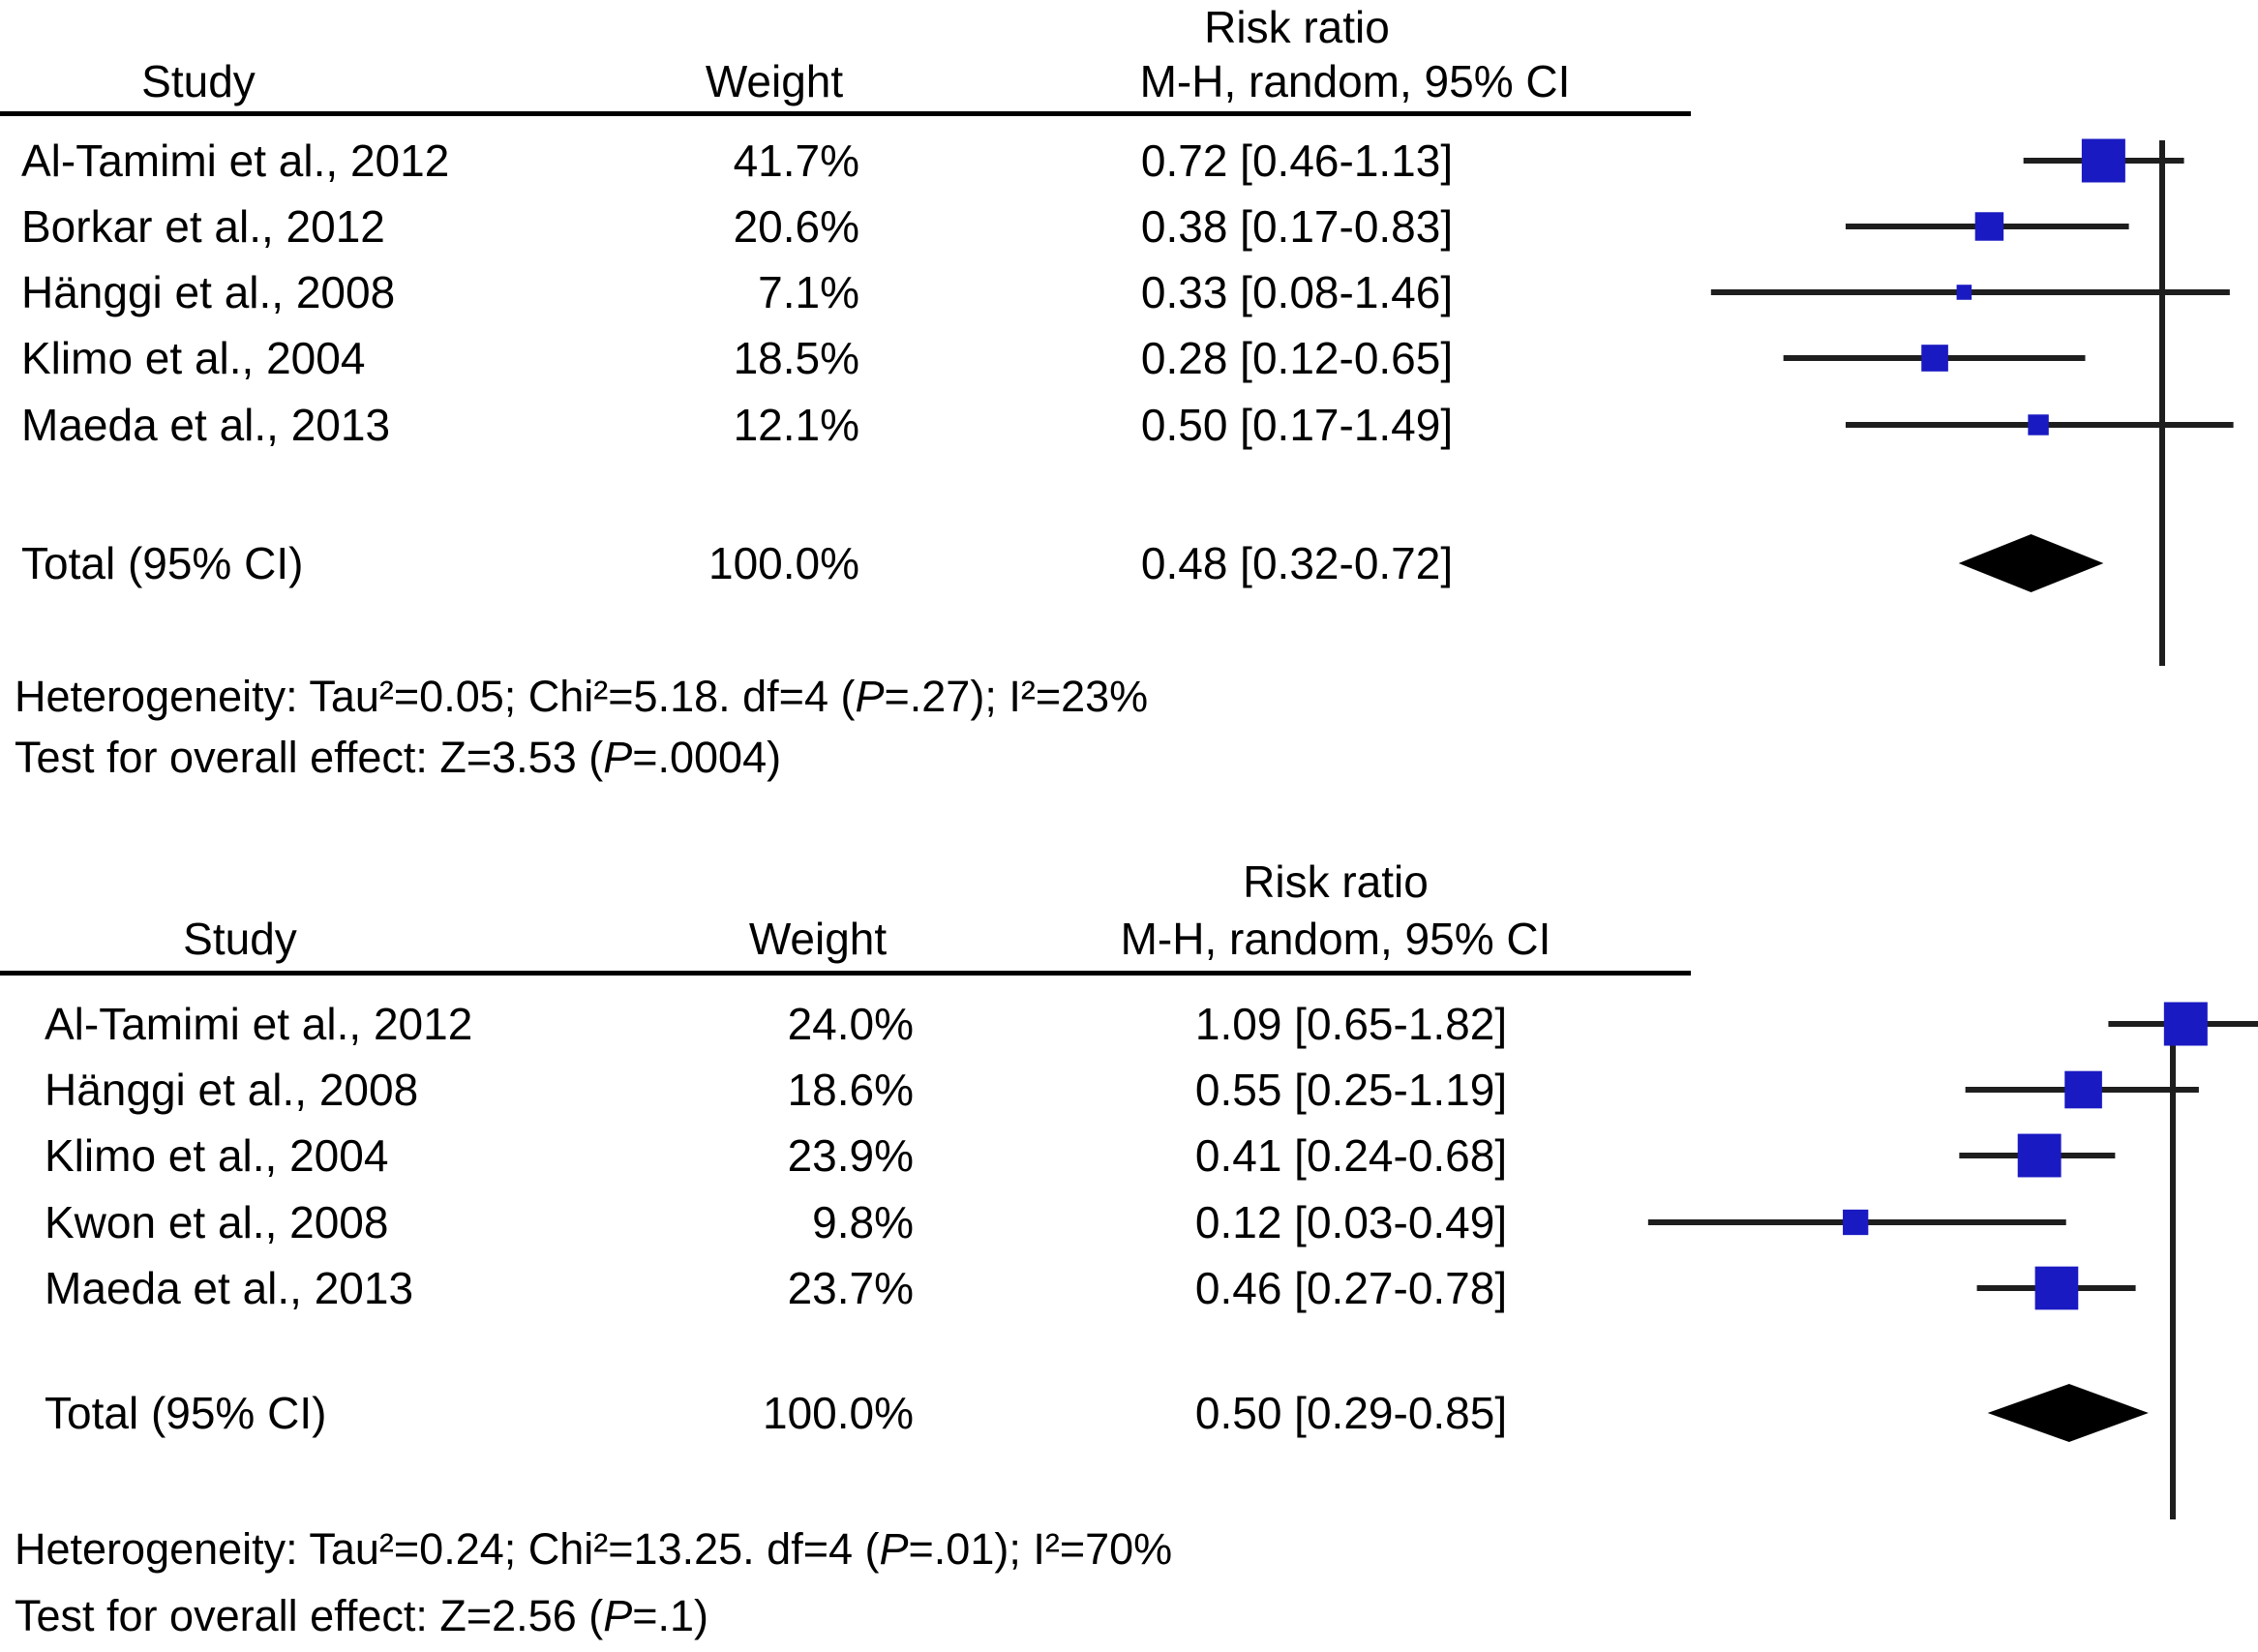 The width and height of the screenshot is (2258, 1652). Describe the element at coordinates (845, 114) in the screenshot. I see `plot1-header-rule` at that location.